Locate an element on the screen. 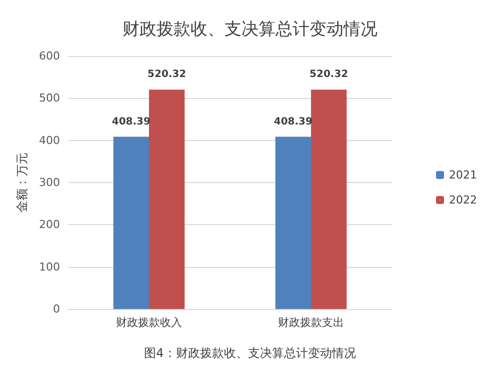 The image size is (500, 375). chart-title: 财政拨款收、支决算总计变动情况 is located at coordinates (250, 30).